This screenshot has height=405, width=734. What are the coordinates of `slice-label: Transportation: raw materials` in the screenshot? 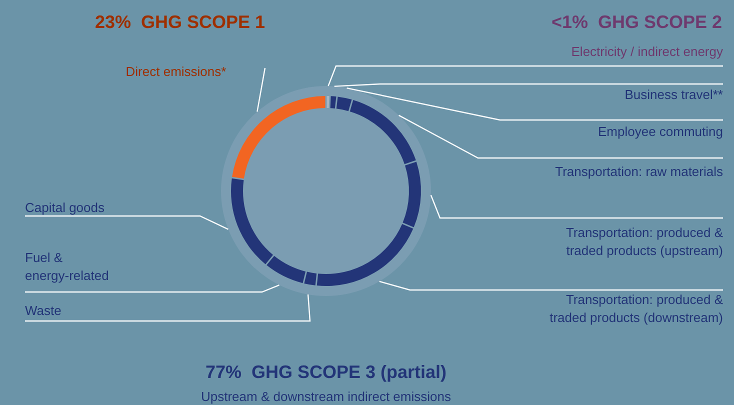 It's located at (639, 171).